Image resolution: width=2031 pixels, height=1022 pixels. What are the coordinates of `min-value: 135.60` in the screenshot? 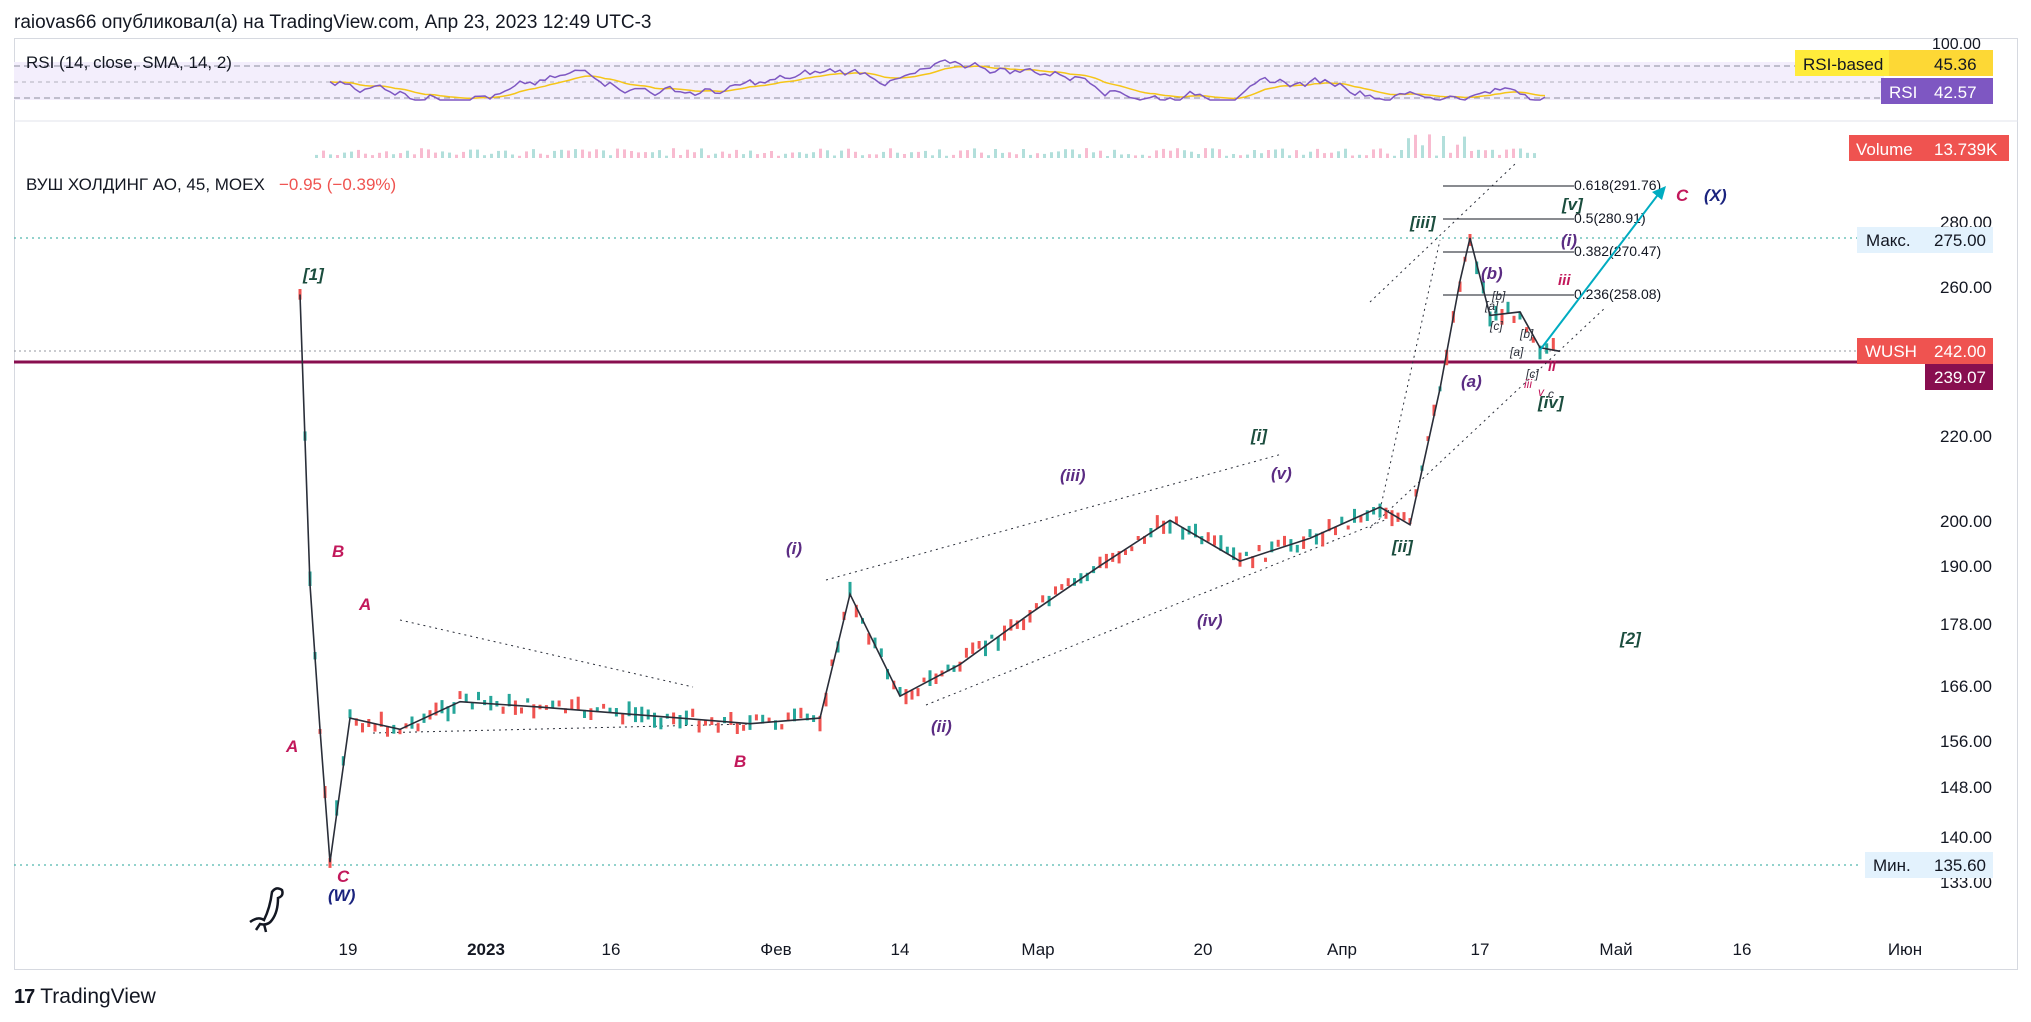 It's located at (1960, 865).